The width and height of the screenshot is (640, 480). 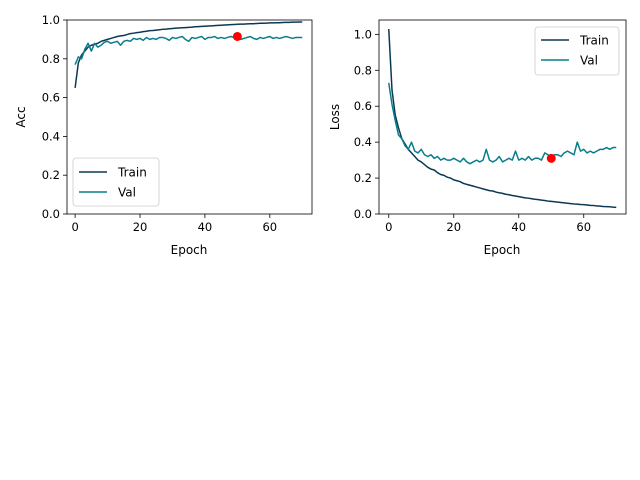 I want to click on loss-x-tick-label: 20, so click(x=453, y=227).